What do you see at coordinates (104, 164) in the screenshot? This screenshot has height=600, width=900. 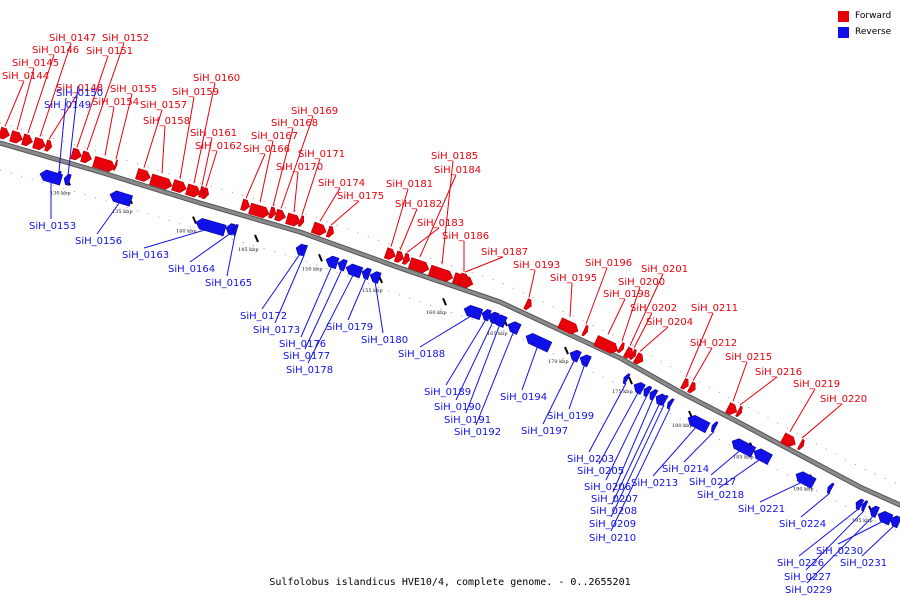 I see `gene-sih-0154-shape` at bounding box center [104, 164].